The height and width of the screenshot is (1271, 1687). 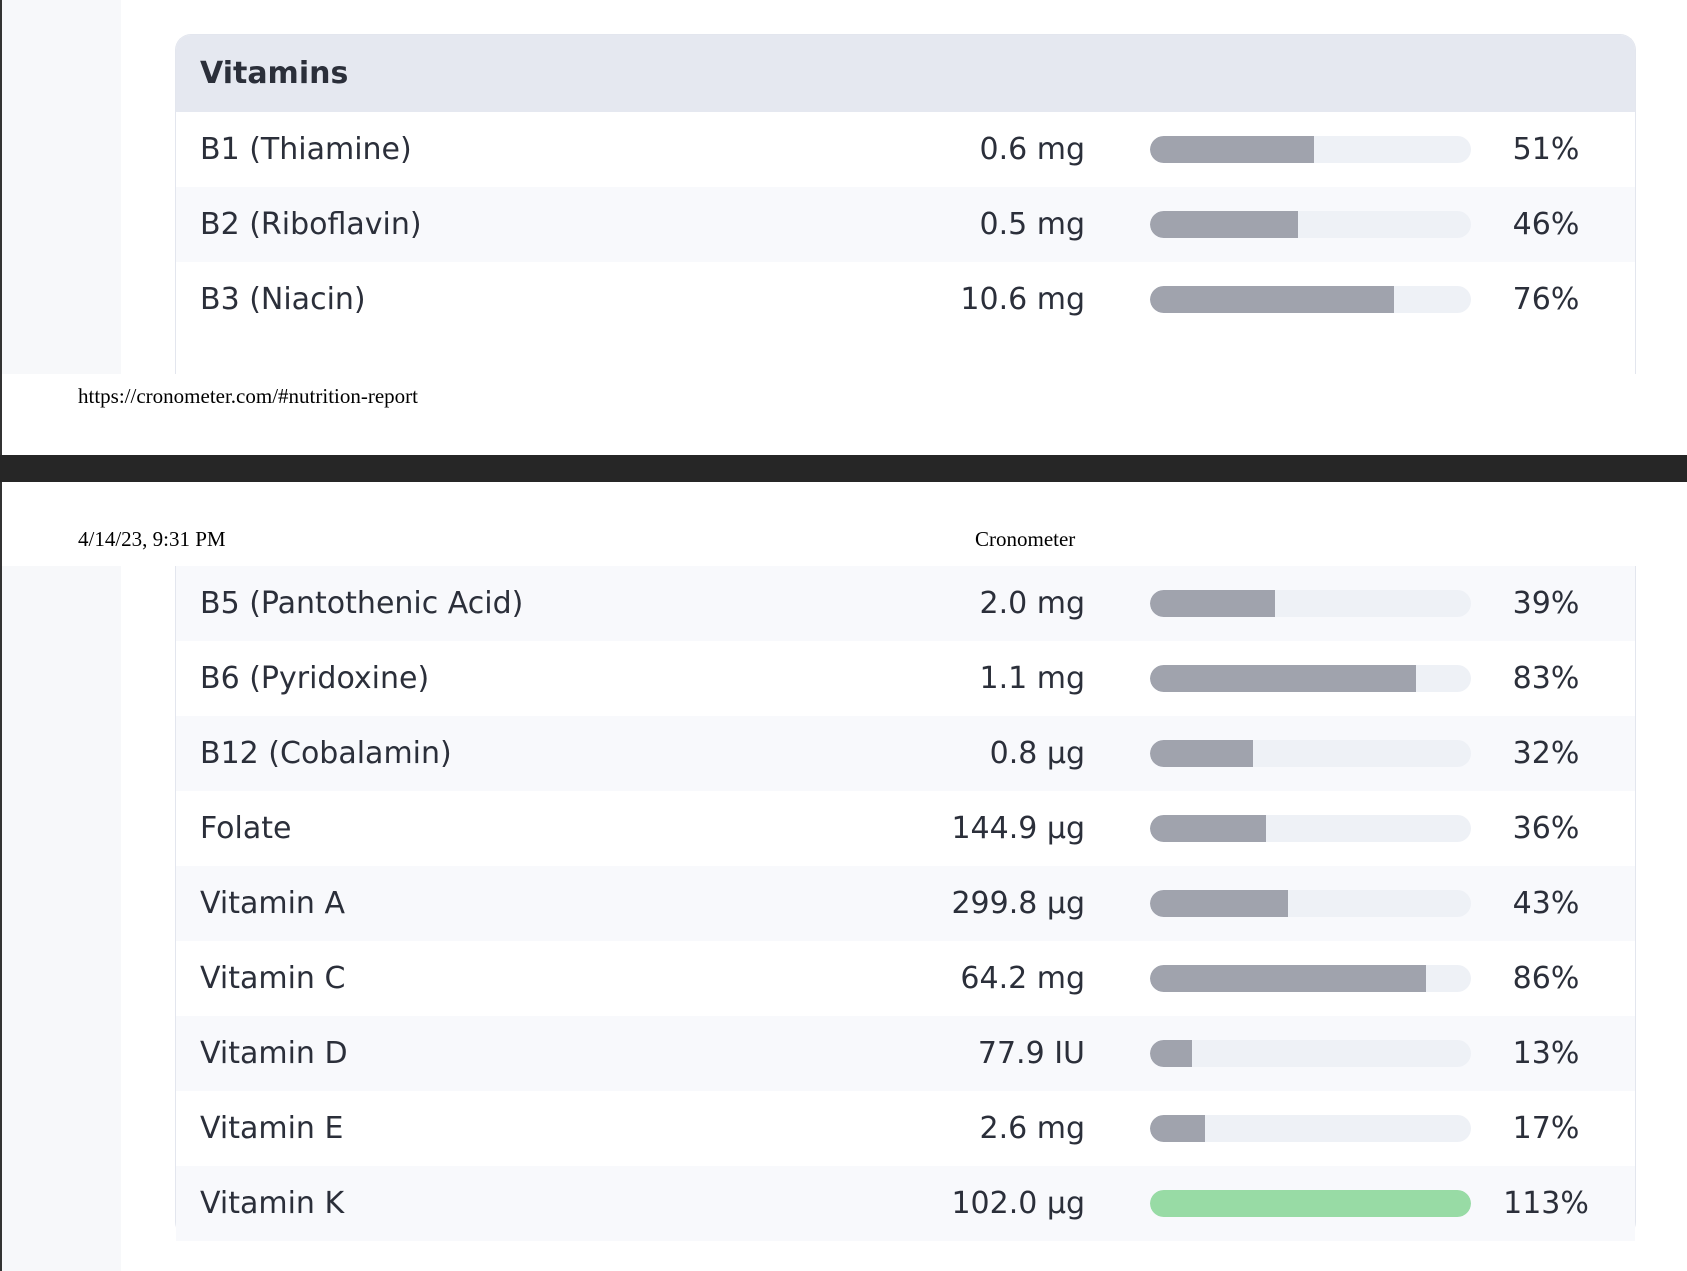 What do you see at coordinates (272, 903) in the screenshot?
I see `nutrient-name: Vitamin A` at bounding box center [272, 903].